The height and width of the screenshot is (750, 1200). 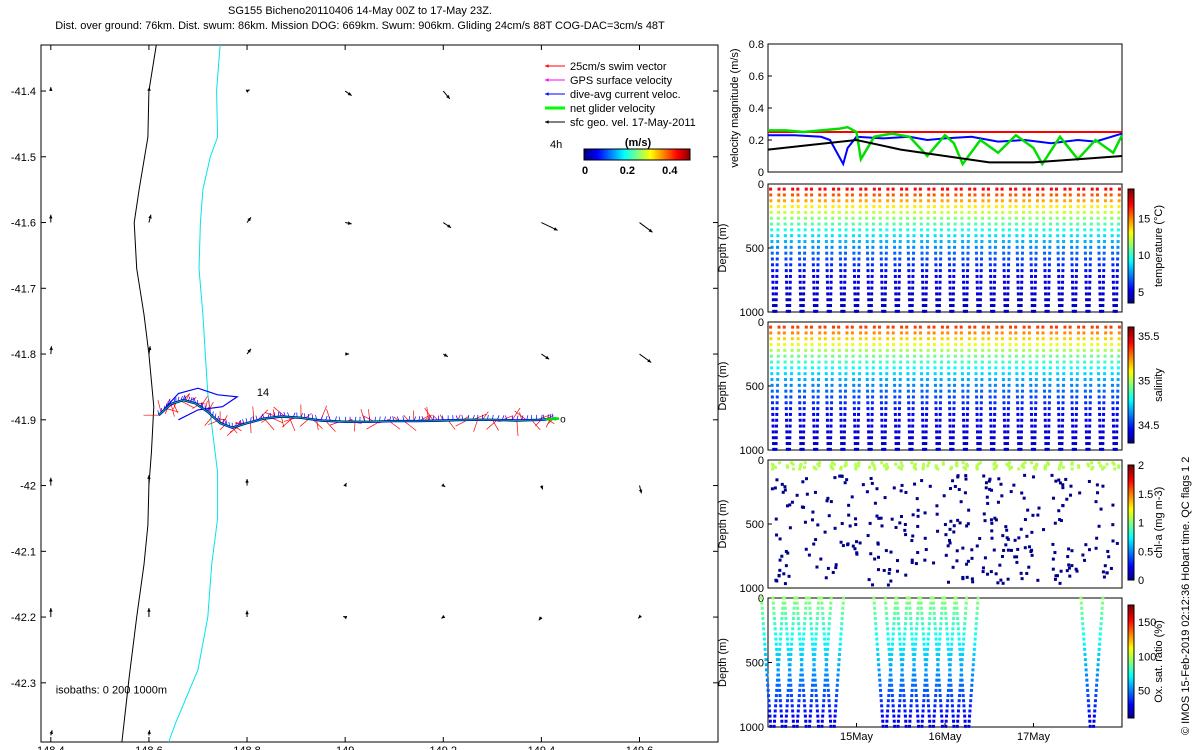 I want to click on oxygen-colorbar-cell, so click(x=1131, y=696).